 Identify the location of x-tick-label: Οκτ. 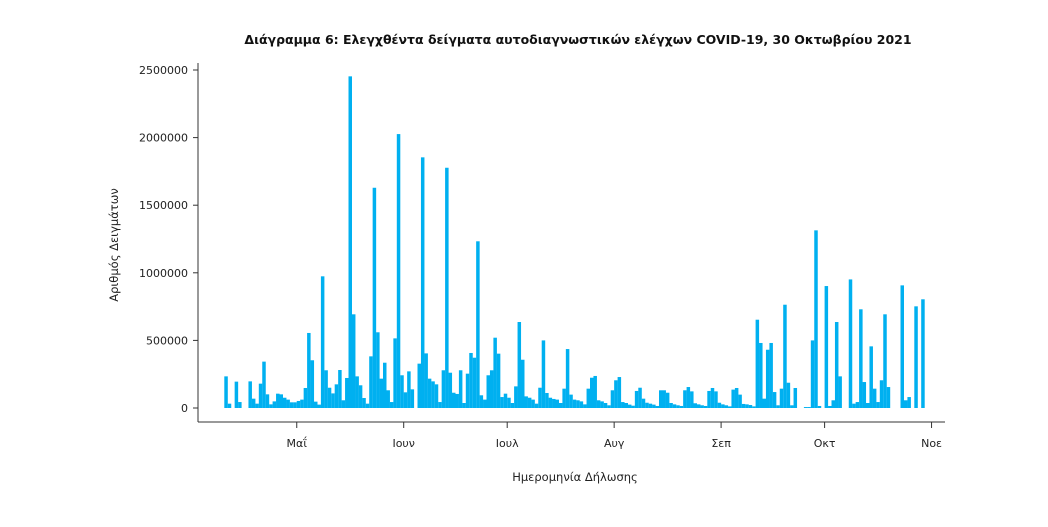
(825, 443).